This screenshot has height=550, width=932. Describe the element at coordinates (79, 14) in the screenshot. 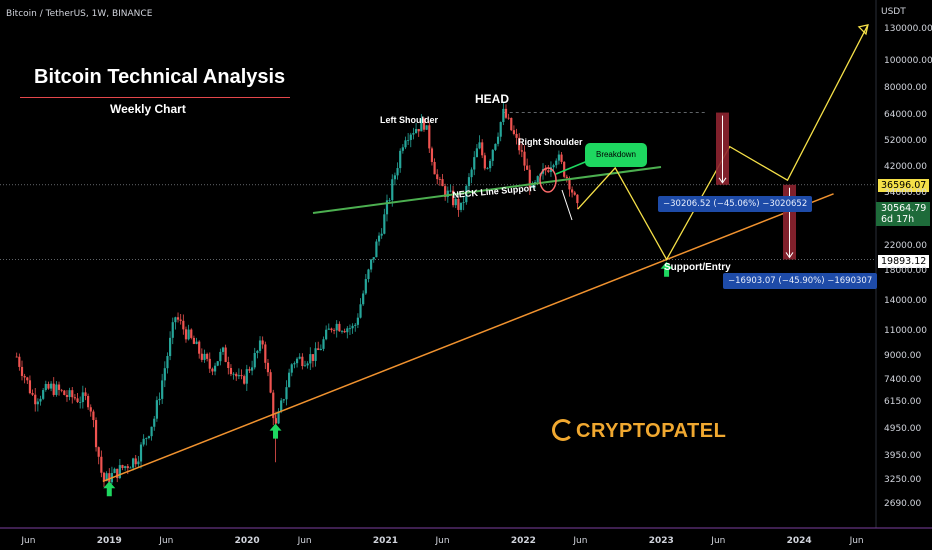

I see `symbol-line: Bitcoin / TetherUS, 1W, BINANCE` at that location.